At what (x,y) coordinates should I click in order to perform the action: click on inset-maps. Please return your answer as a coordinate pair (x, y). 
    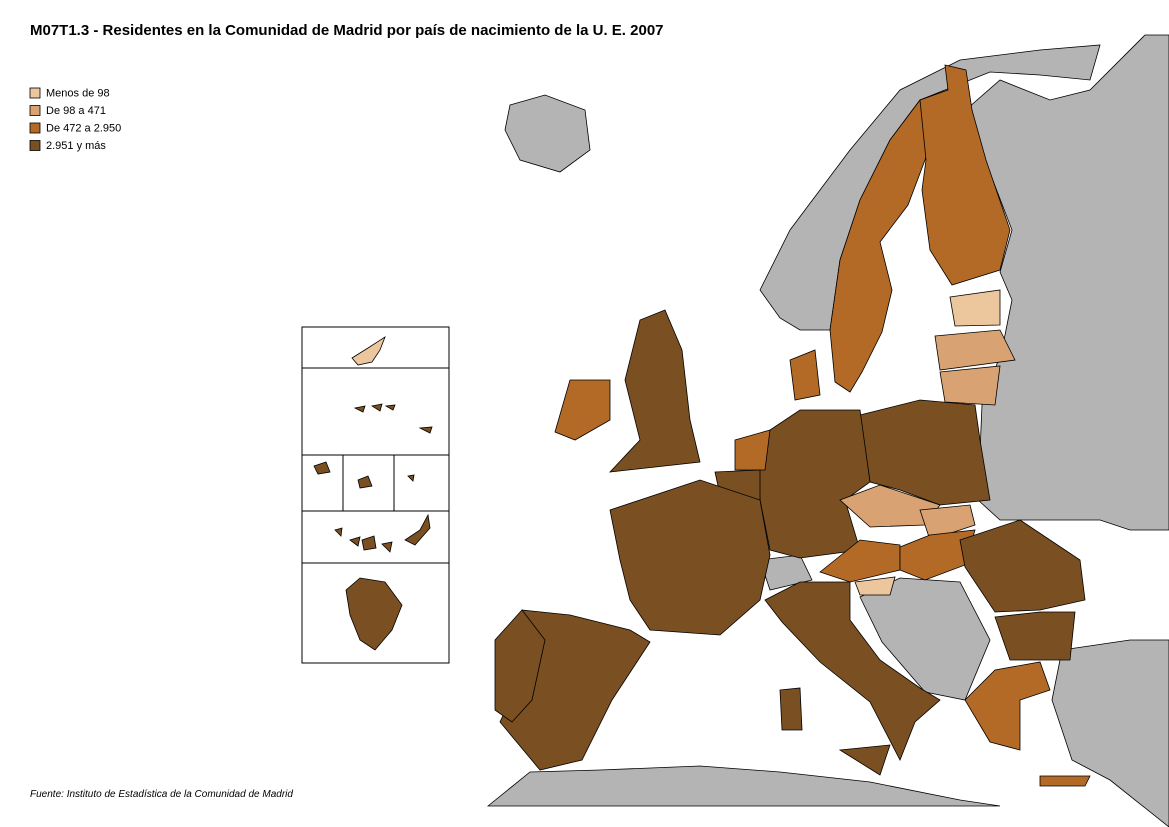
    Looking at the image, I should click on (375, 495).